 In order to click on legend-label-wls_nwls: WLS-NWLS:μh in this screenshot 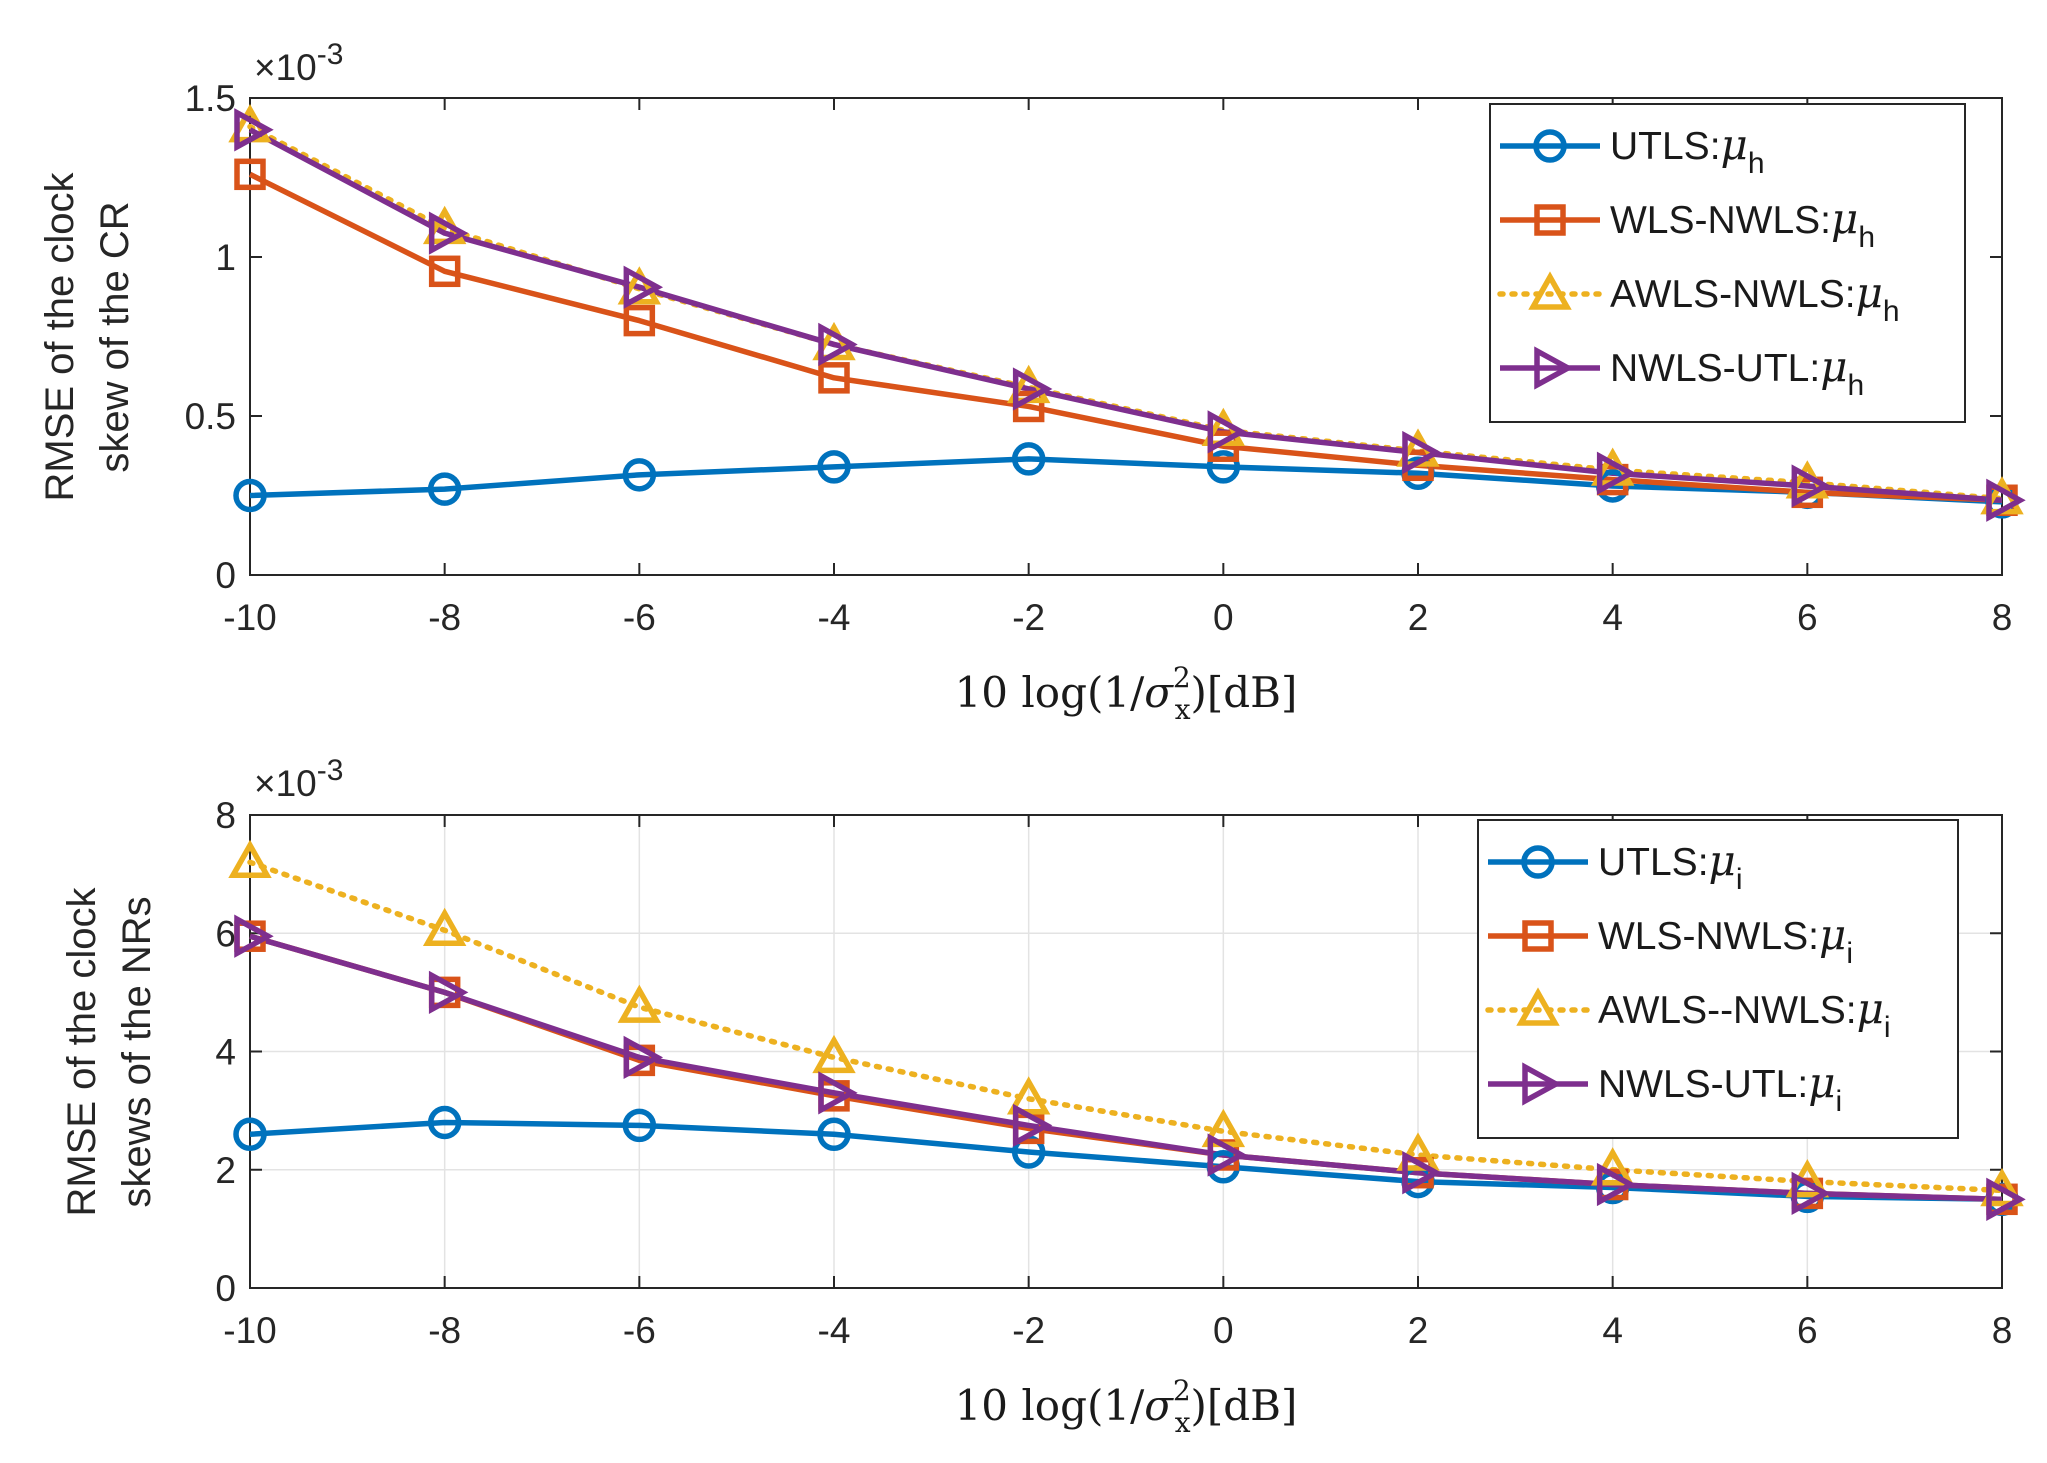, I will do `click(1742, 224)`.